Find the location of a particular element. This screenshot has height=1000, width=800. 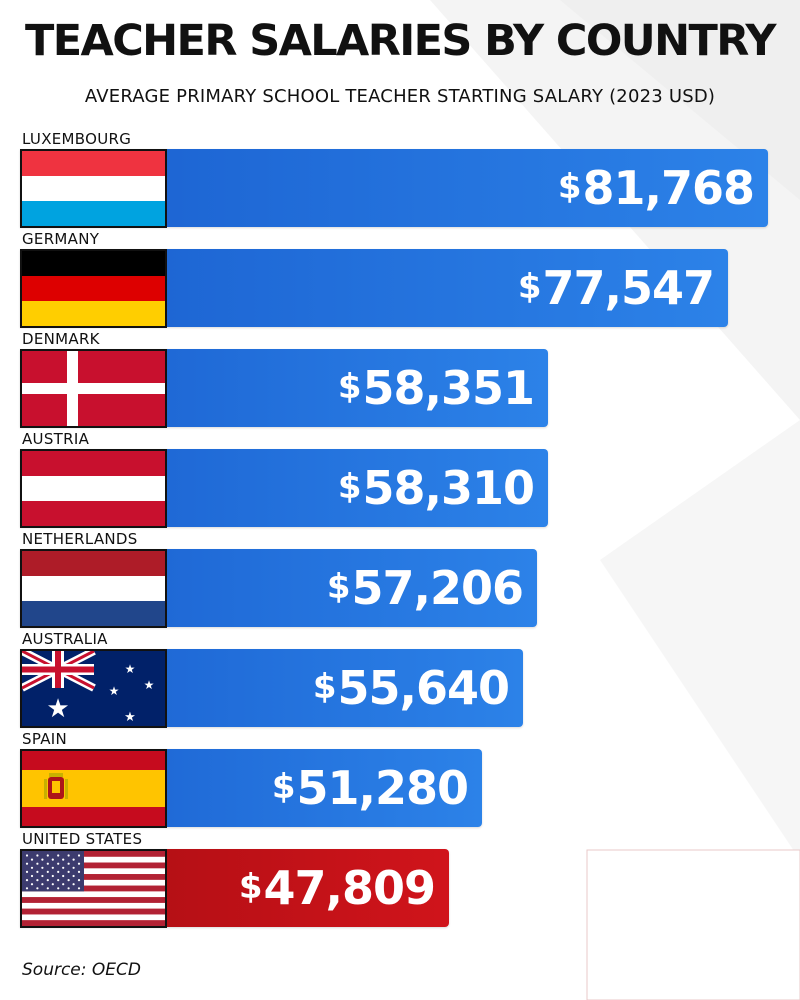

luxembourg-flag is located at coordinates (93, 188).